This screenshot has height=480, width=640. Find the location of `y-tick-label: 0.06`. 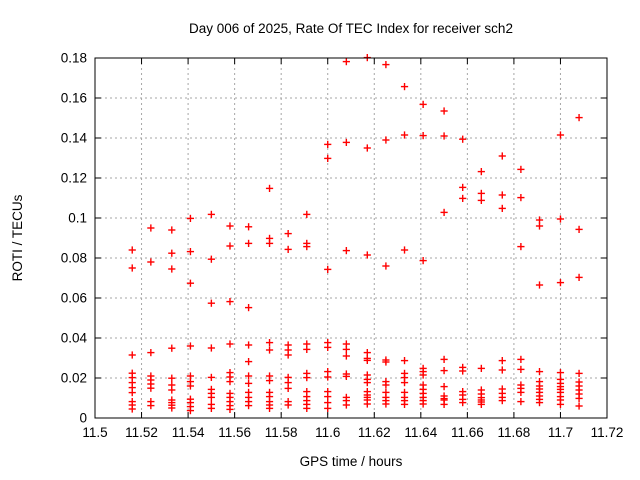

y-tick-label: 0.06 is located at coordinates (74, 298).